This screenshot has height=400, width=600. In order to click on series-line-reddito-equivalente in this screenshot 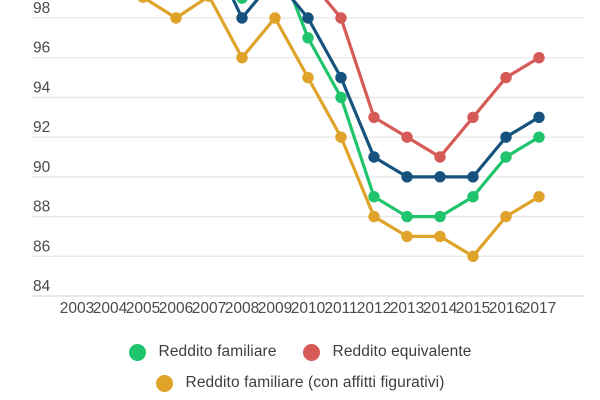, I will do `click(431, 79)`.